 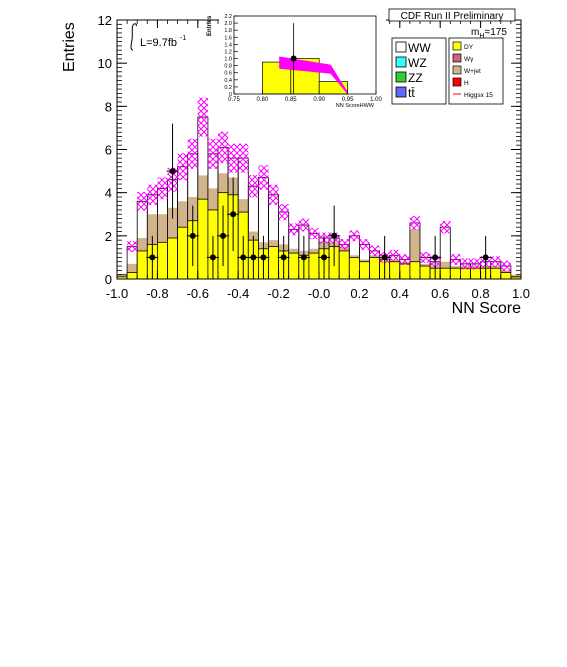 I want to click on x-axis-title: NN Score, so click(x=486, y=308).